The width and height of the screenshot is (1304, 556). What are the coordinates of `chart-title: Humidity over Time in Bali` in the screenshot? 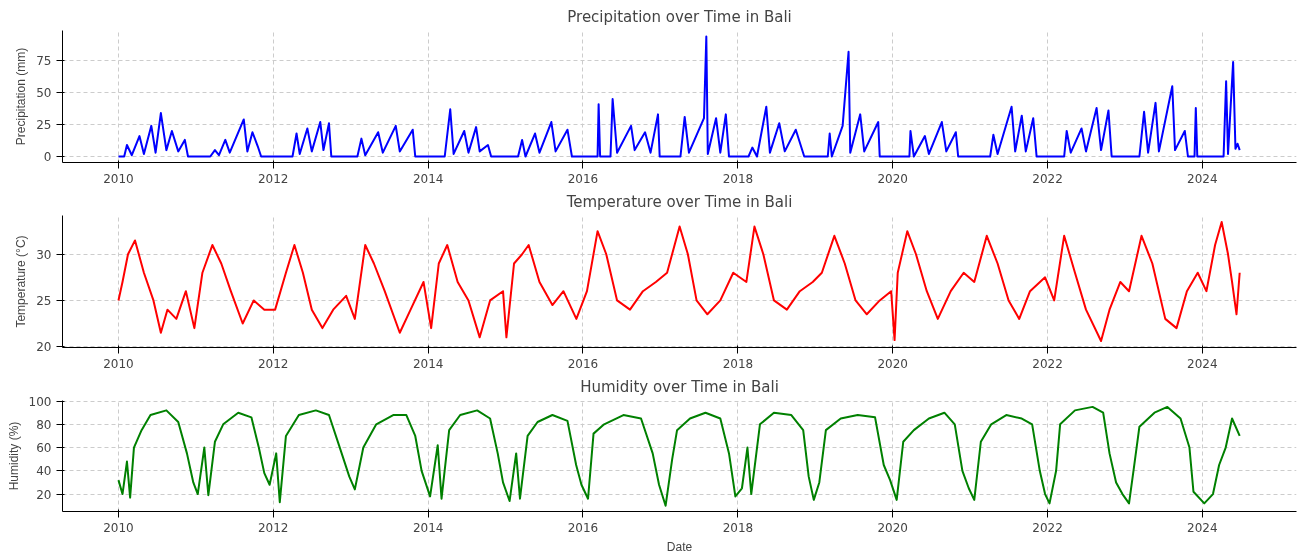 It's located at (679, 386).